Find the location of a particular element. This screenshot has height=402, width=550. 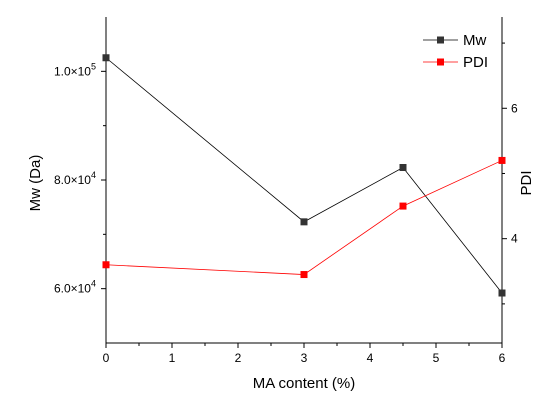

legend-label-pdi: PDI is located at coordinates (475, 62).